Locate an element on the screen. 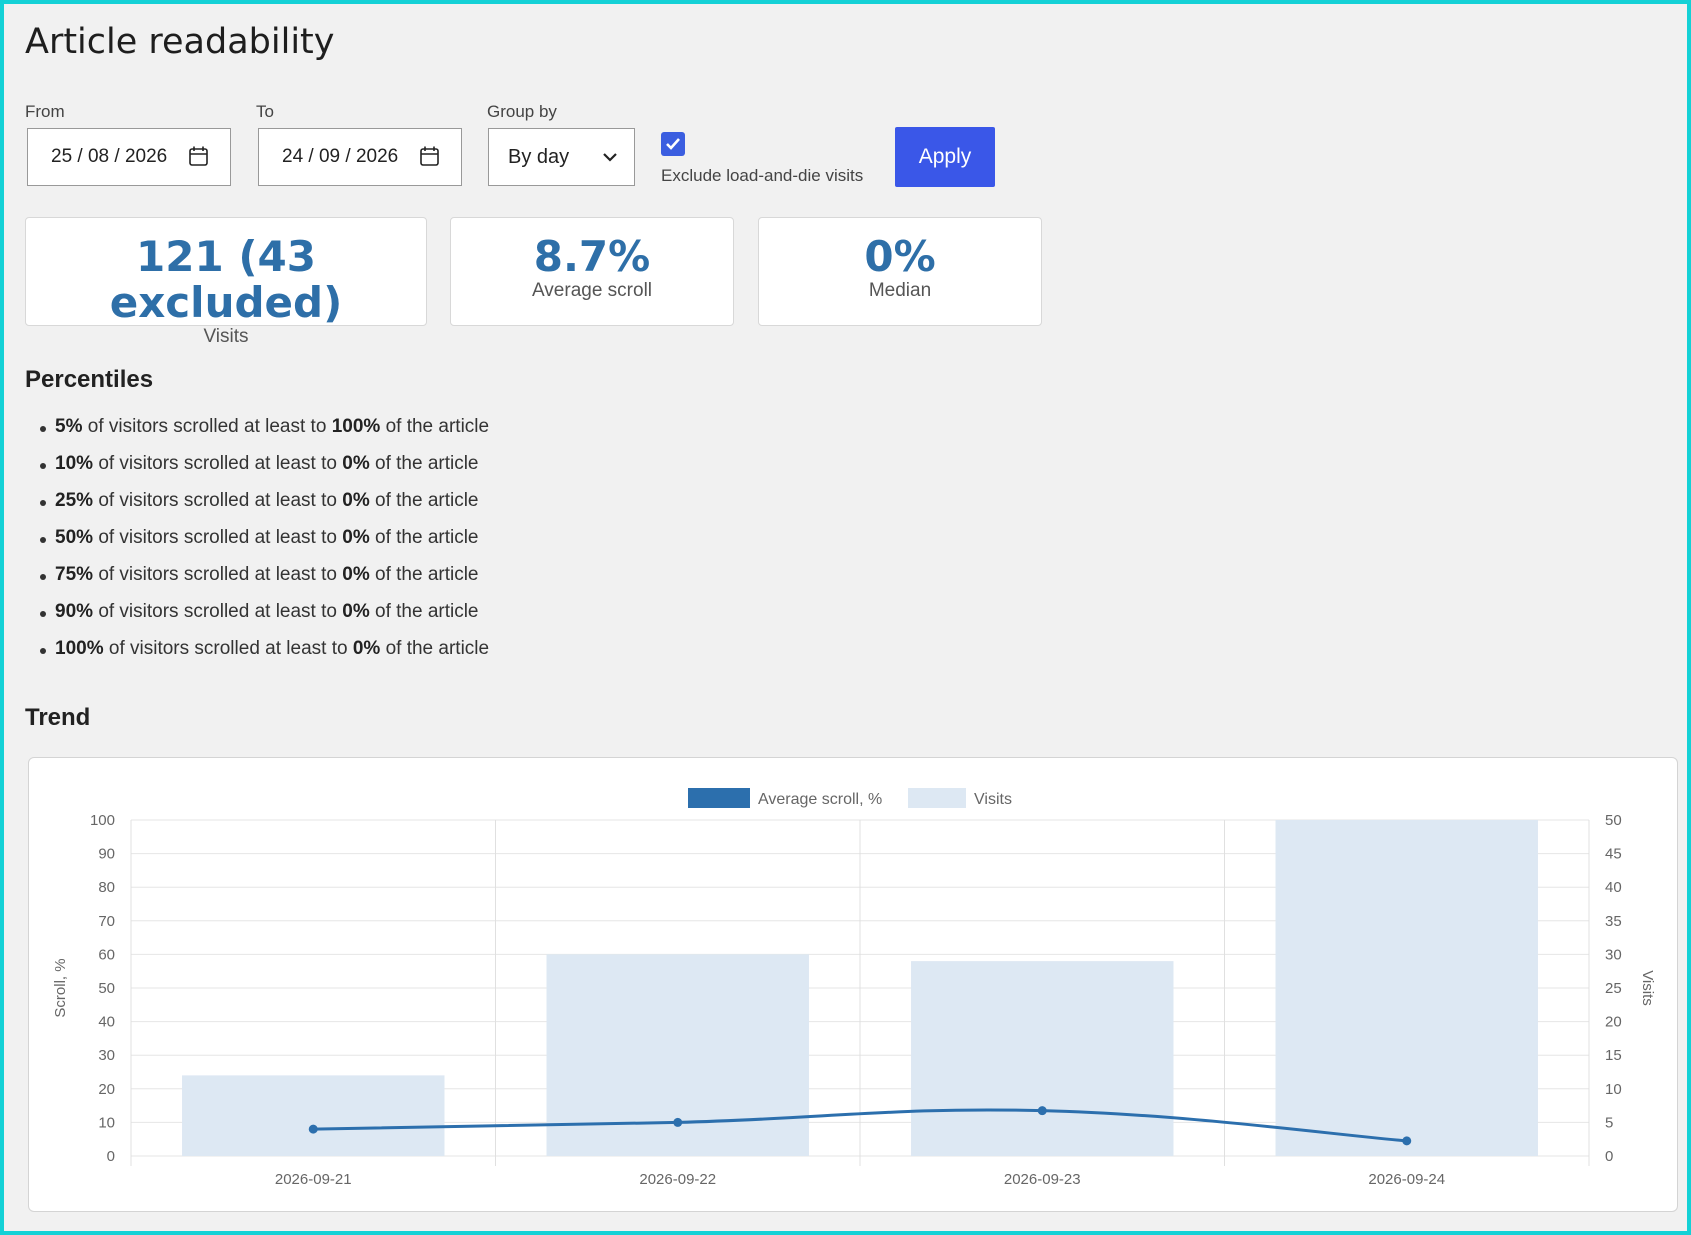  from-date-value: 25 / 08 / 2026 is located at coordinates (109, 156).